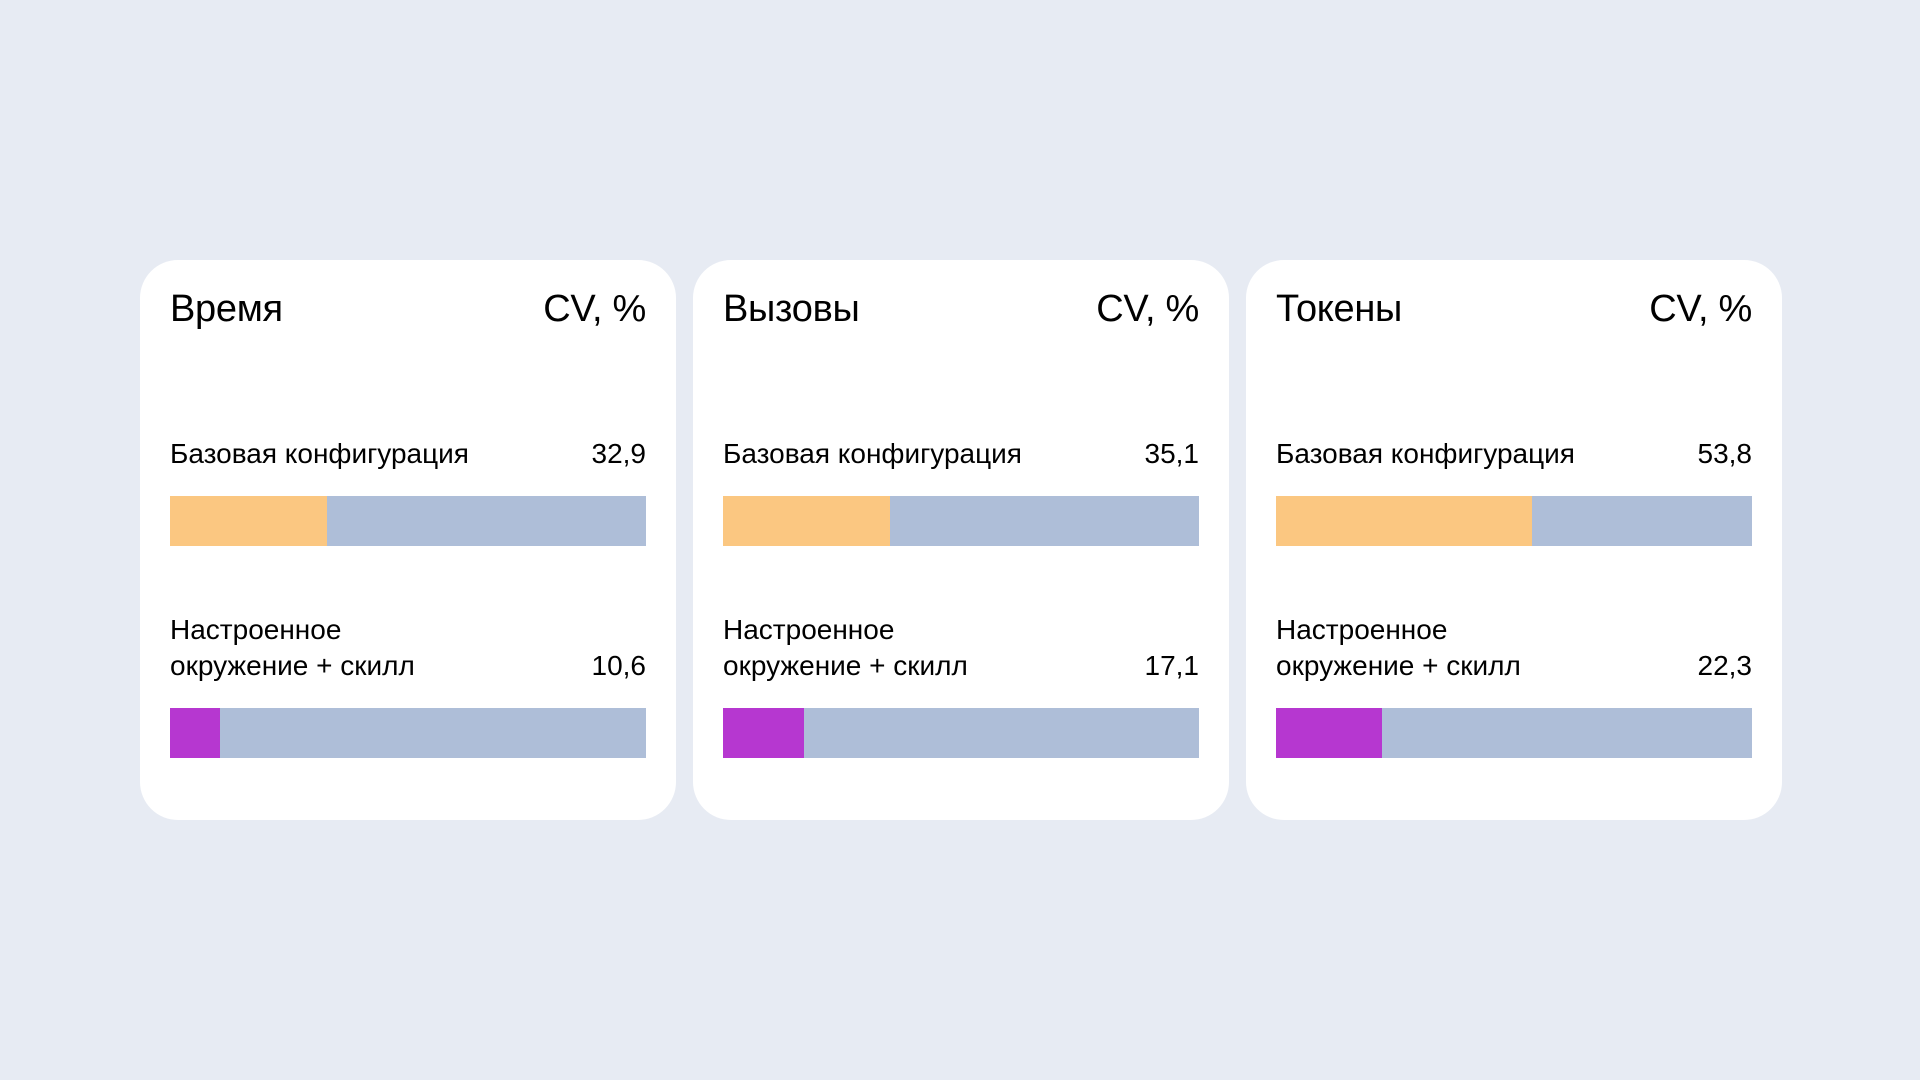 The height and width of the screenshot is (1080, 1920). I want to click on card-header: Время CV, %, so click(408, 309).